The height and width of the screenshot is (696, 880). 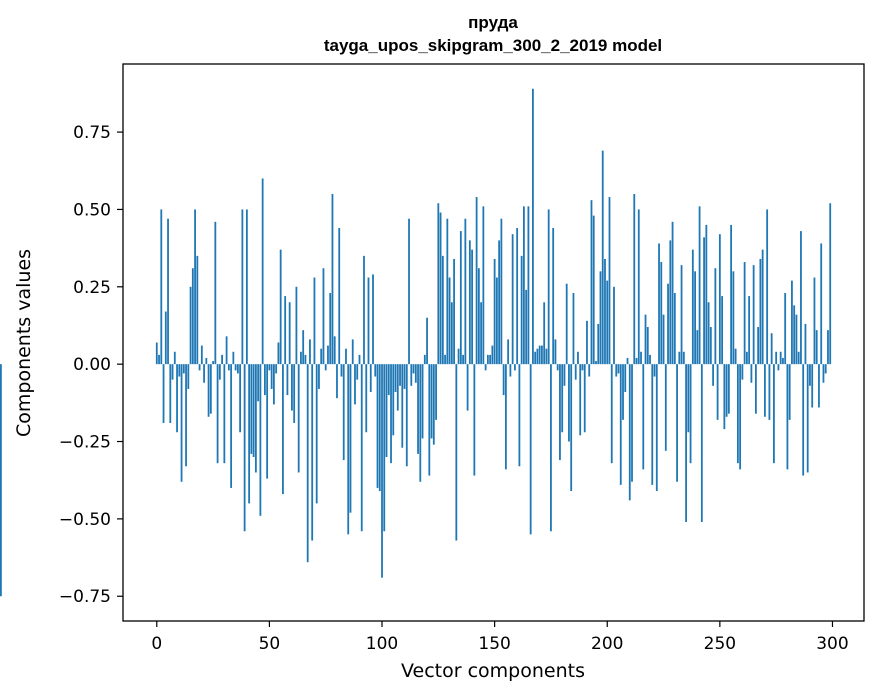 I want to click on chart-subtitle: tayga_upos_skipgram_300_2_2019 model, so click(x=493, y=45).